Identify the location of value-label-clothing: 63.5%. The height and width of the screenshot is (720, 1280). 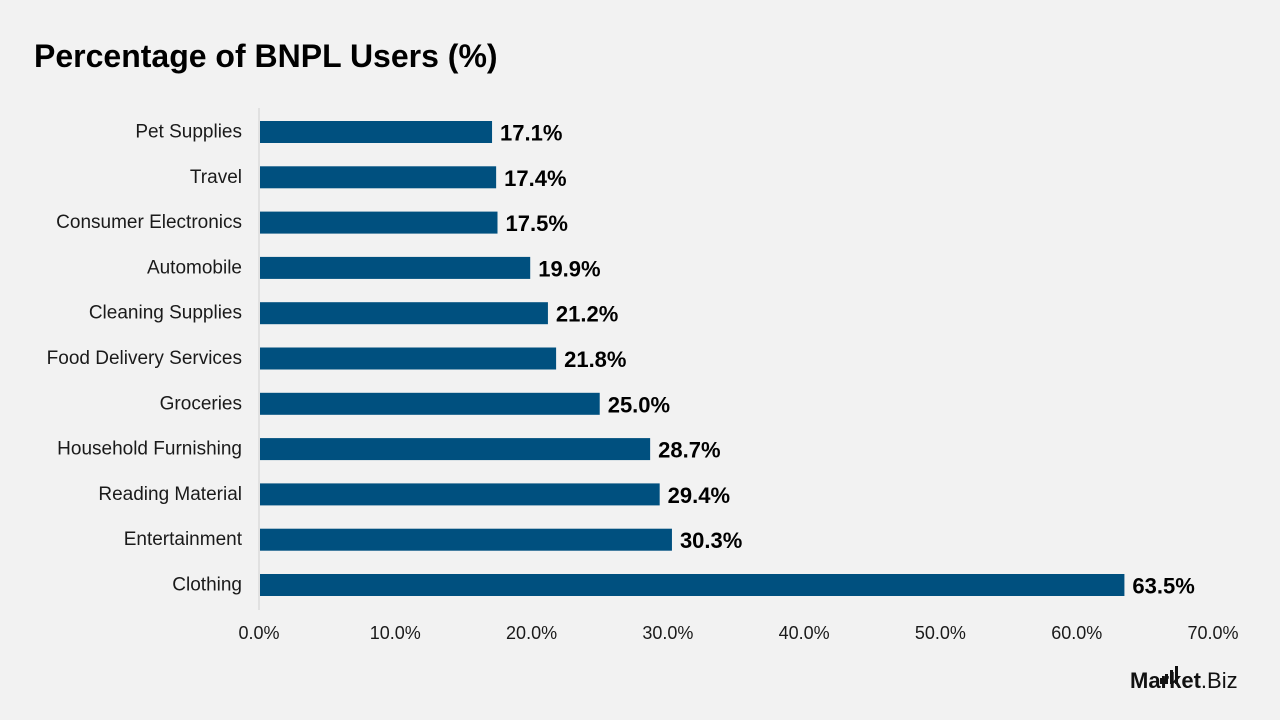
(1163, 586).